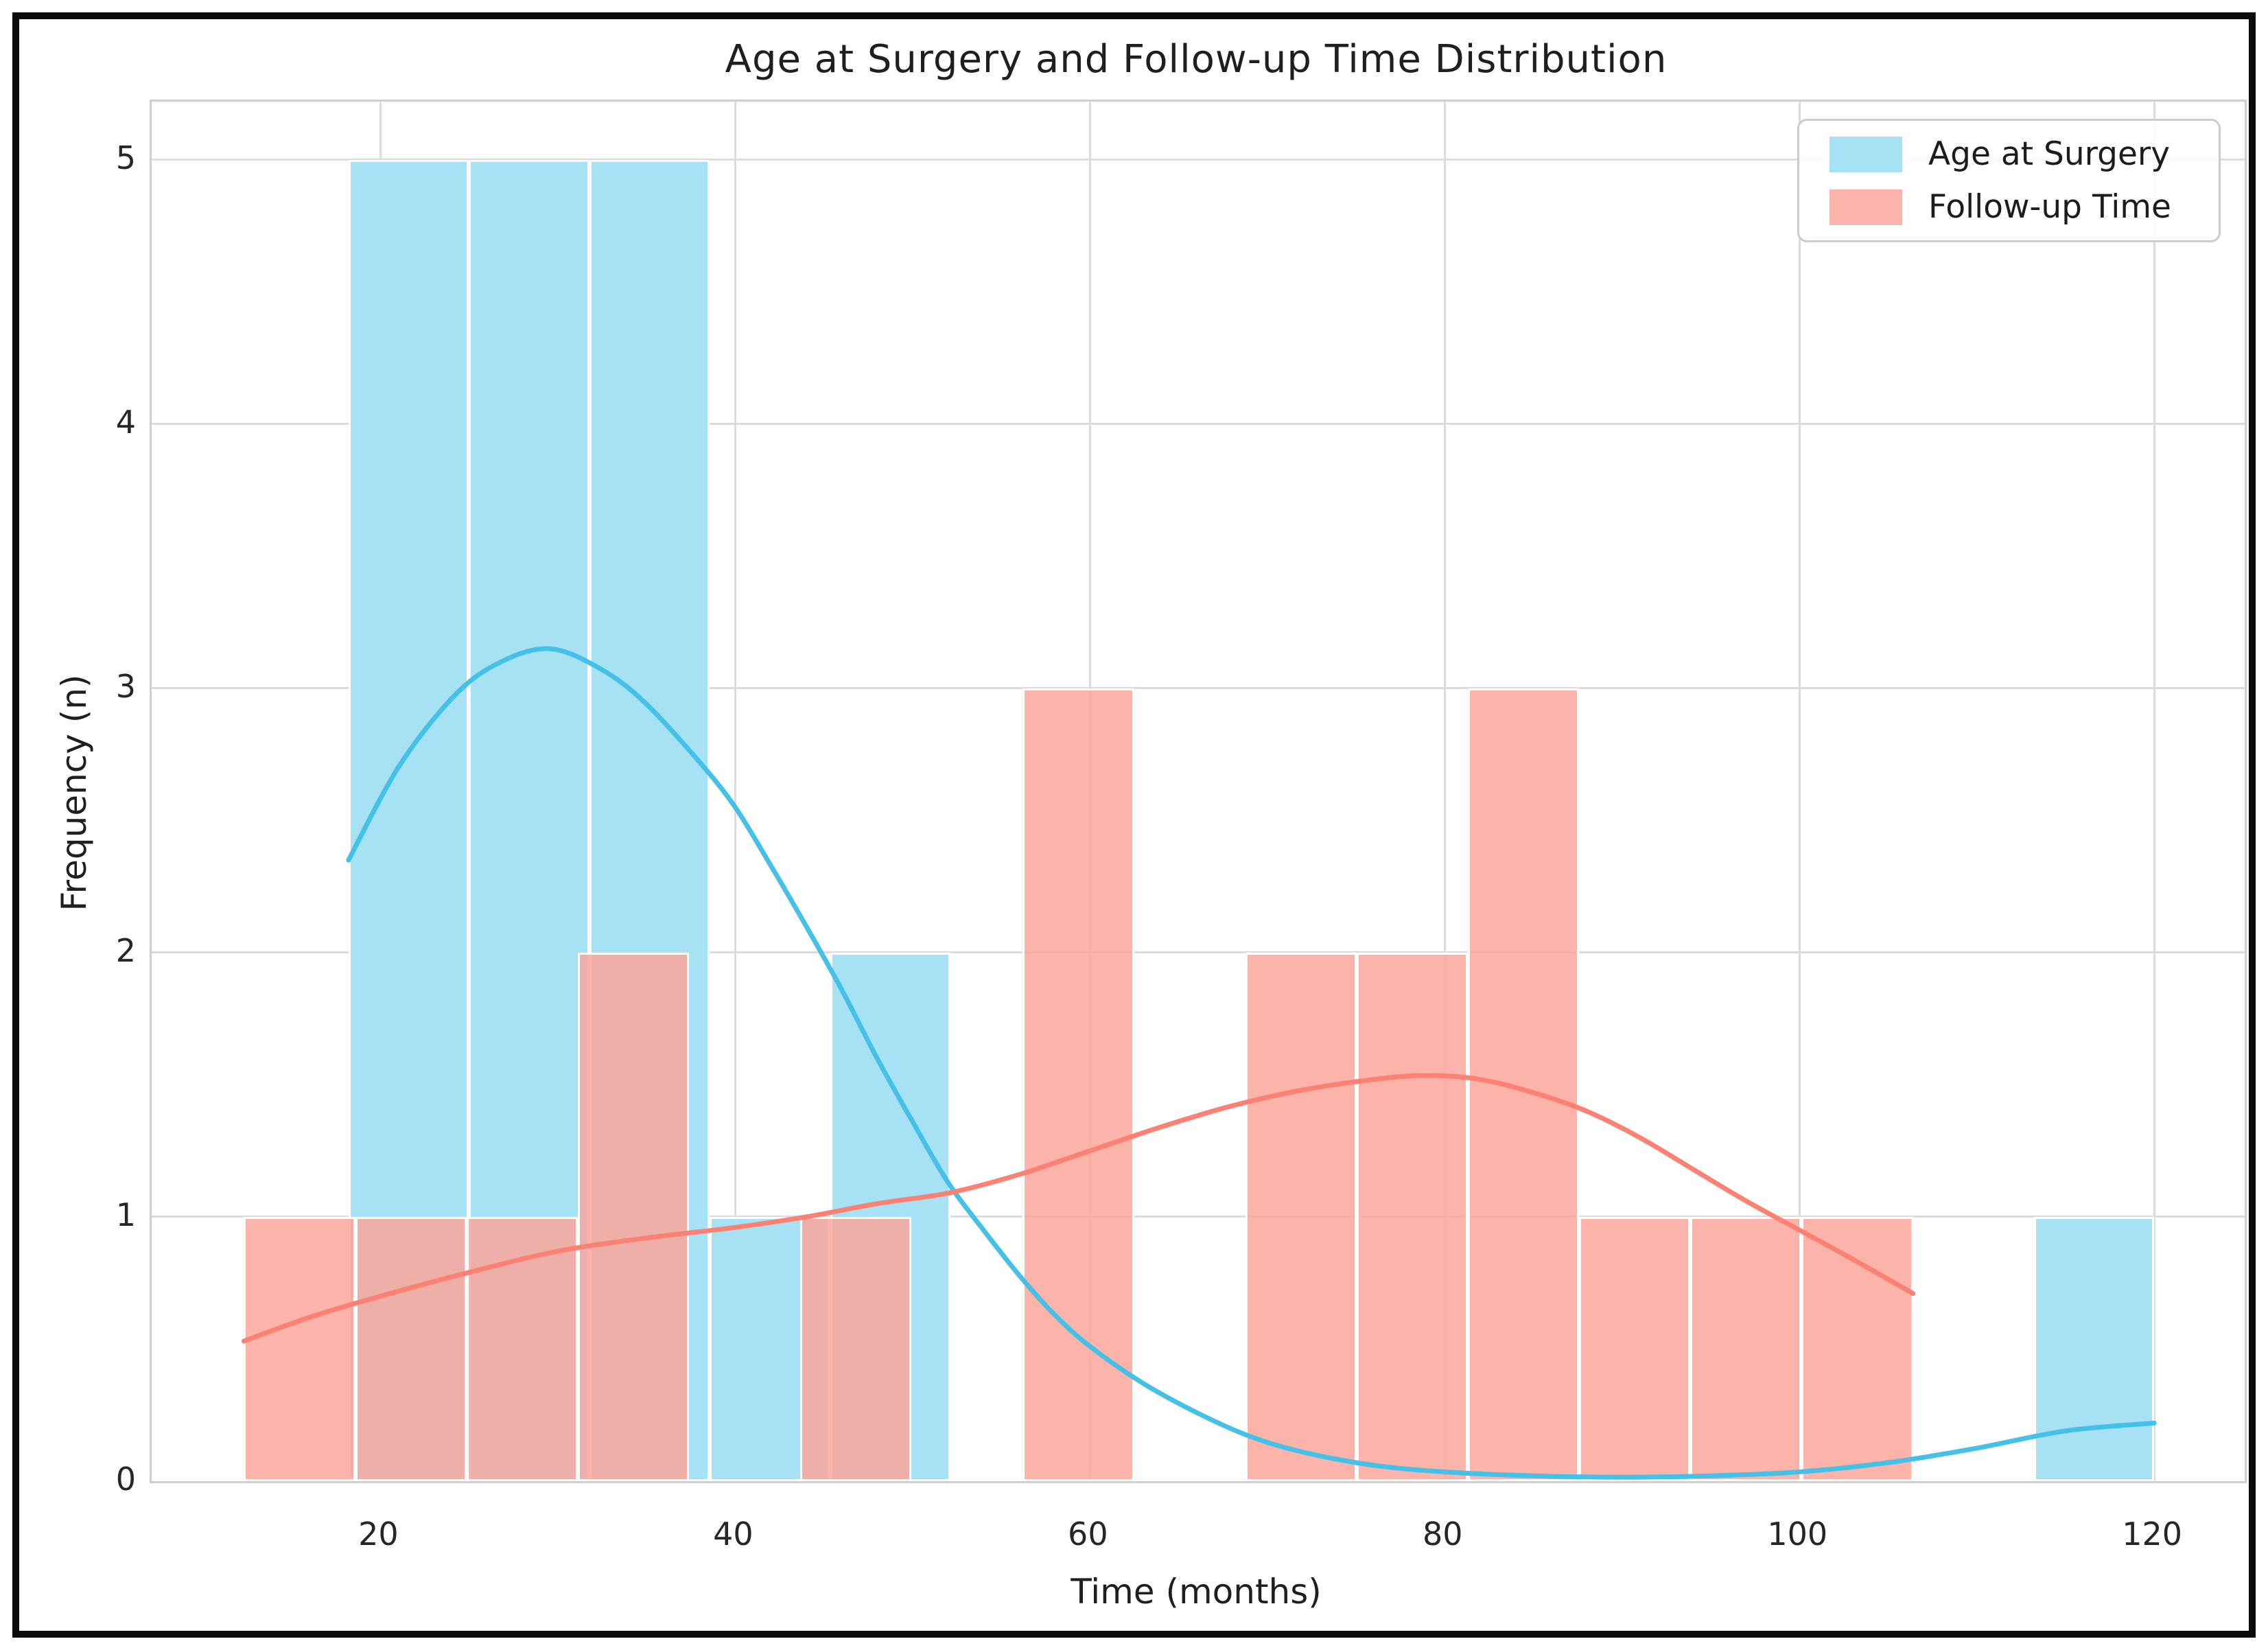 The width and height of the screenshot is (2268, 1650). I want to click on y-axis-label: Frequency (n), so click(74, 792).